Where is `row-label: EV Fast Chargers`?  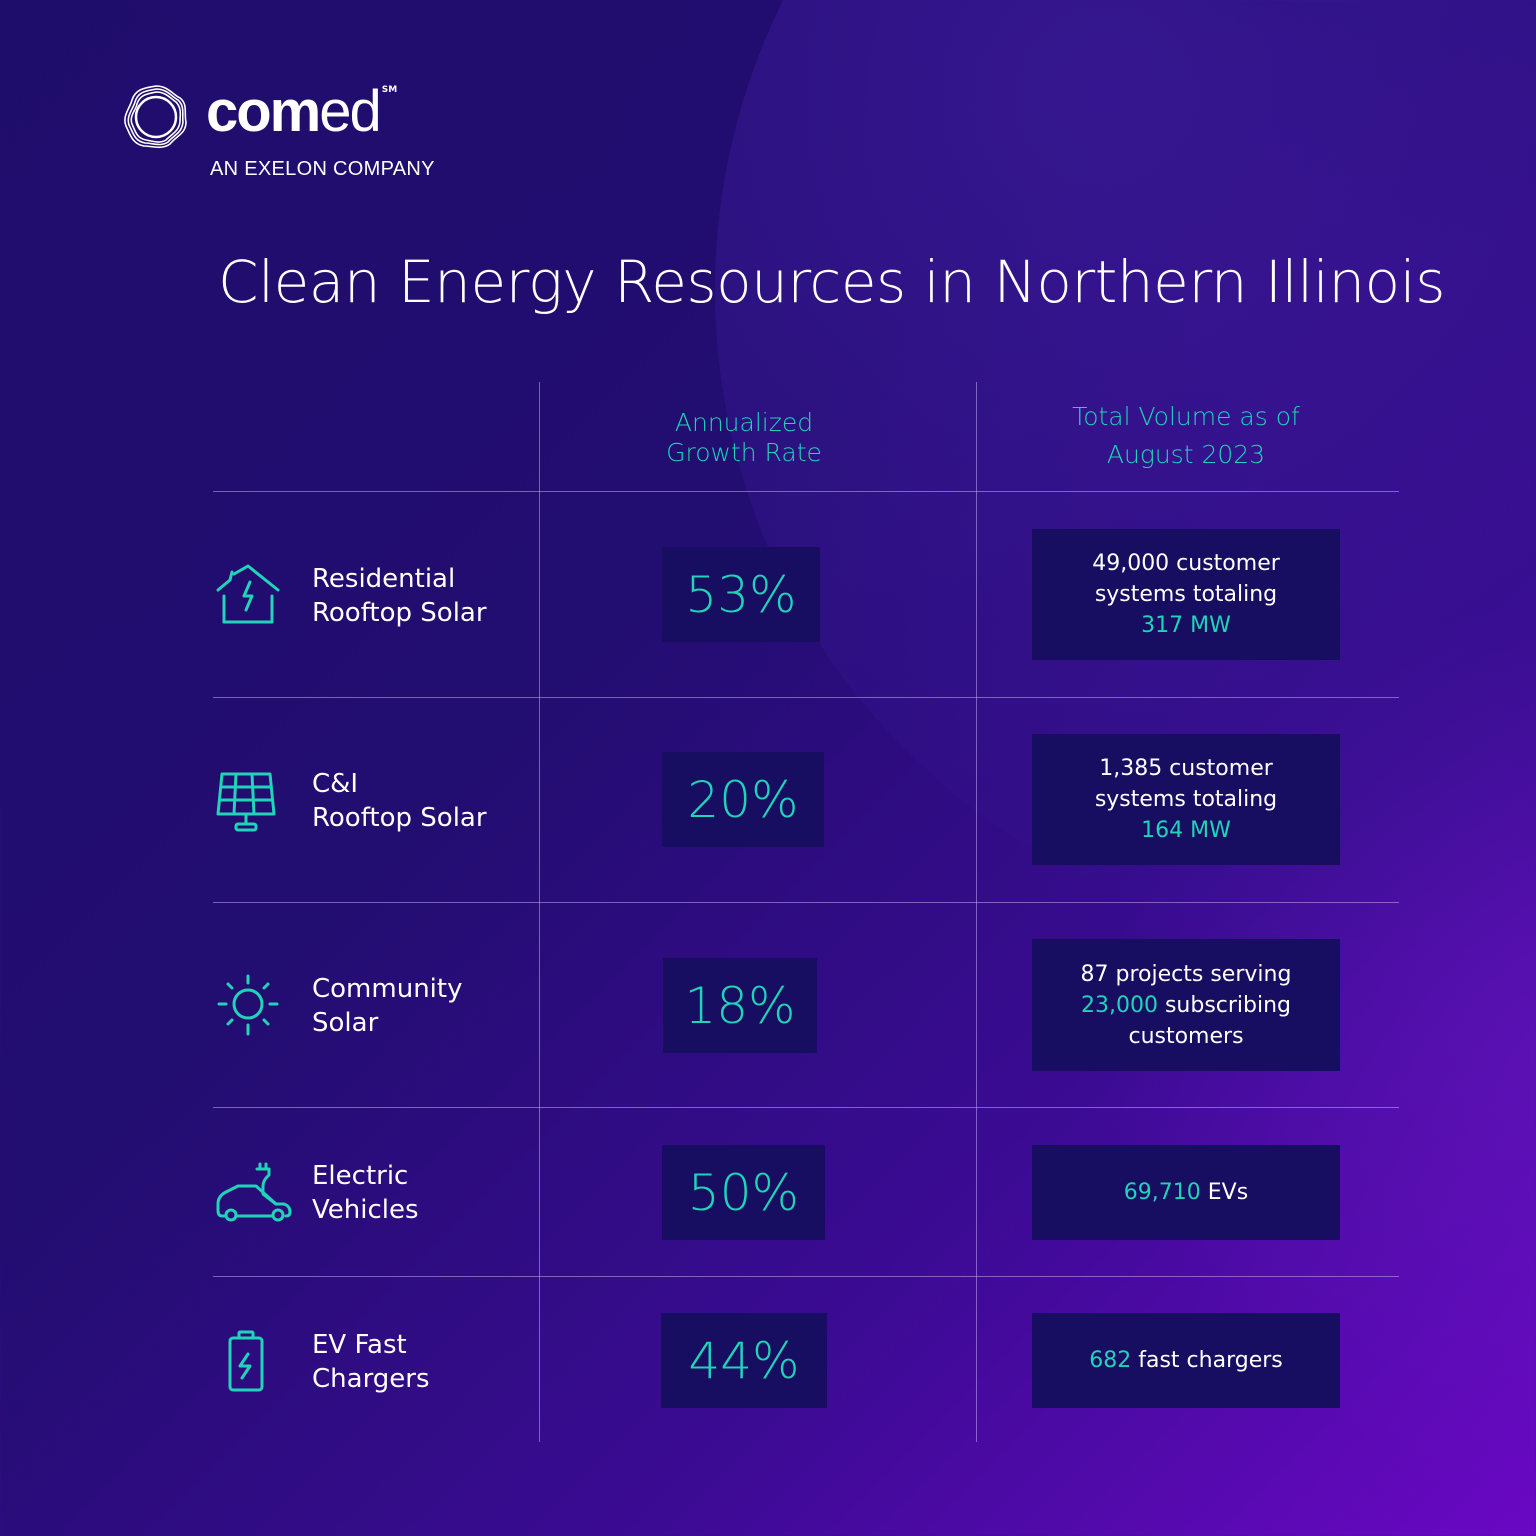 row-label: EV Fast Chargers is located at coordinates (371, 1362).